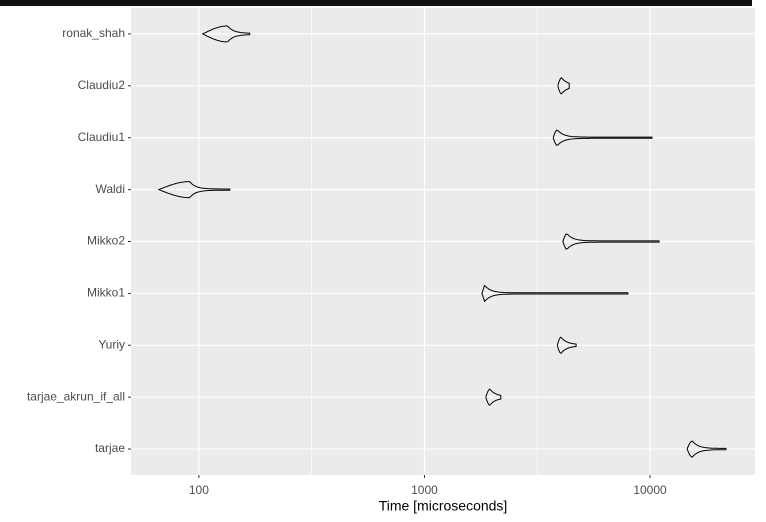 The height and width of the screenshot is (522, 766). Describe the element at coordinates (102, 137) in the screenshot. I see `y-tick-label: Claudiu1` at that location.